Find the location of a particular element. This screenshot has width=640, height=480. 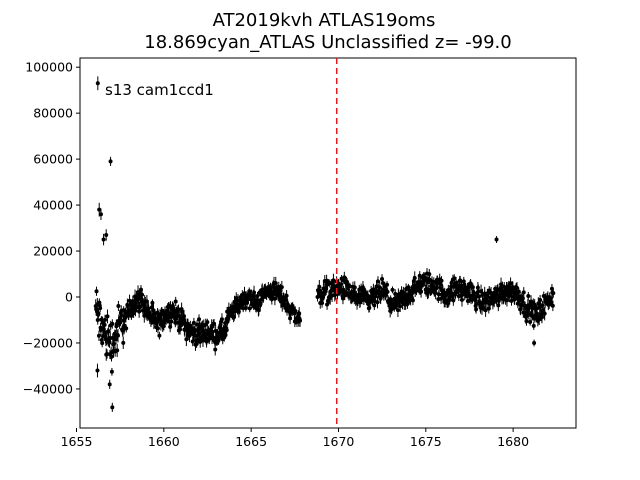

ccd-annotation: s13 cam1ccd1 is located at coordinates (159, 90).